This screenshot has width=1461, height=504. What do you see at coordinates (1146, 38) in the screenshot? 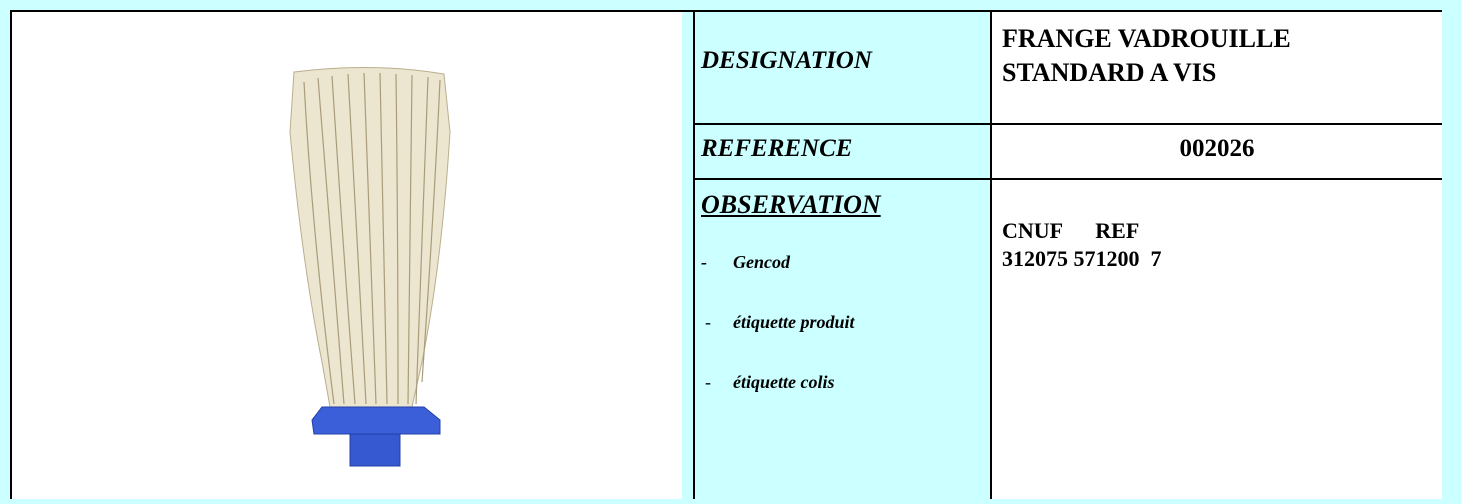
I see `designation-line: FRANGE VADROUILLE` at bounding box center [1146, 38].